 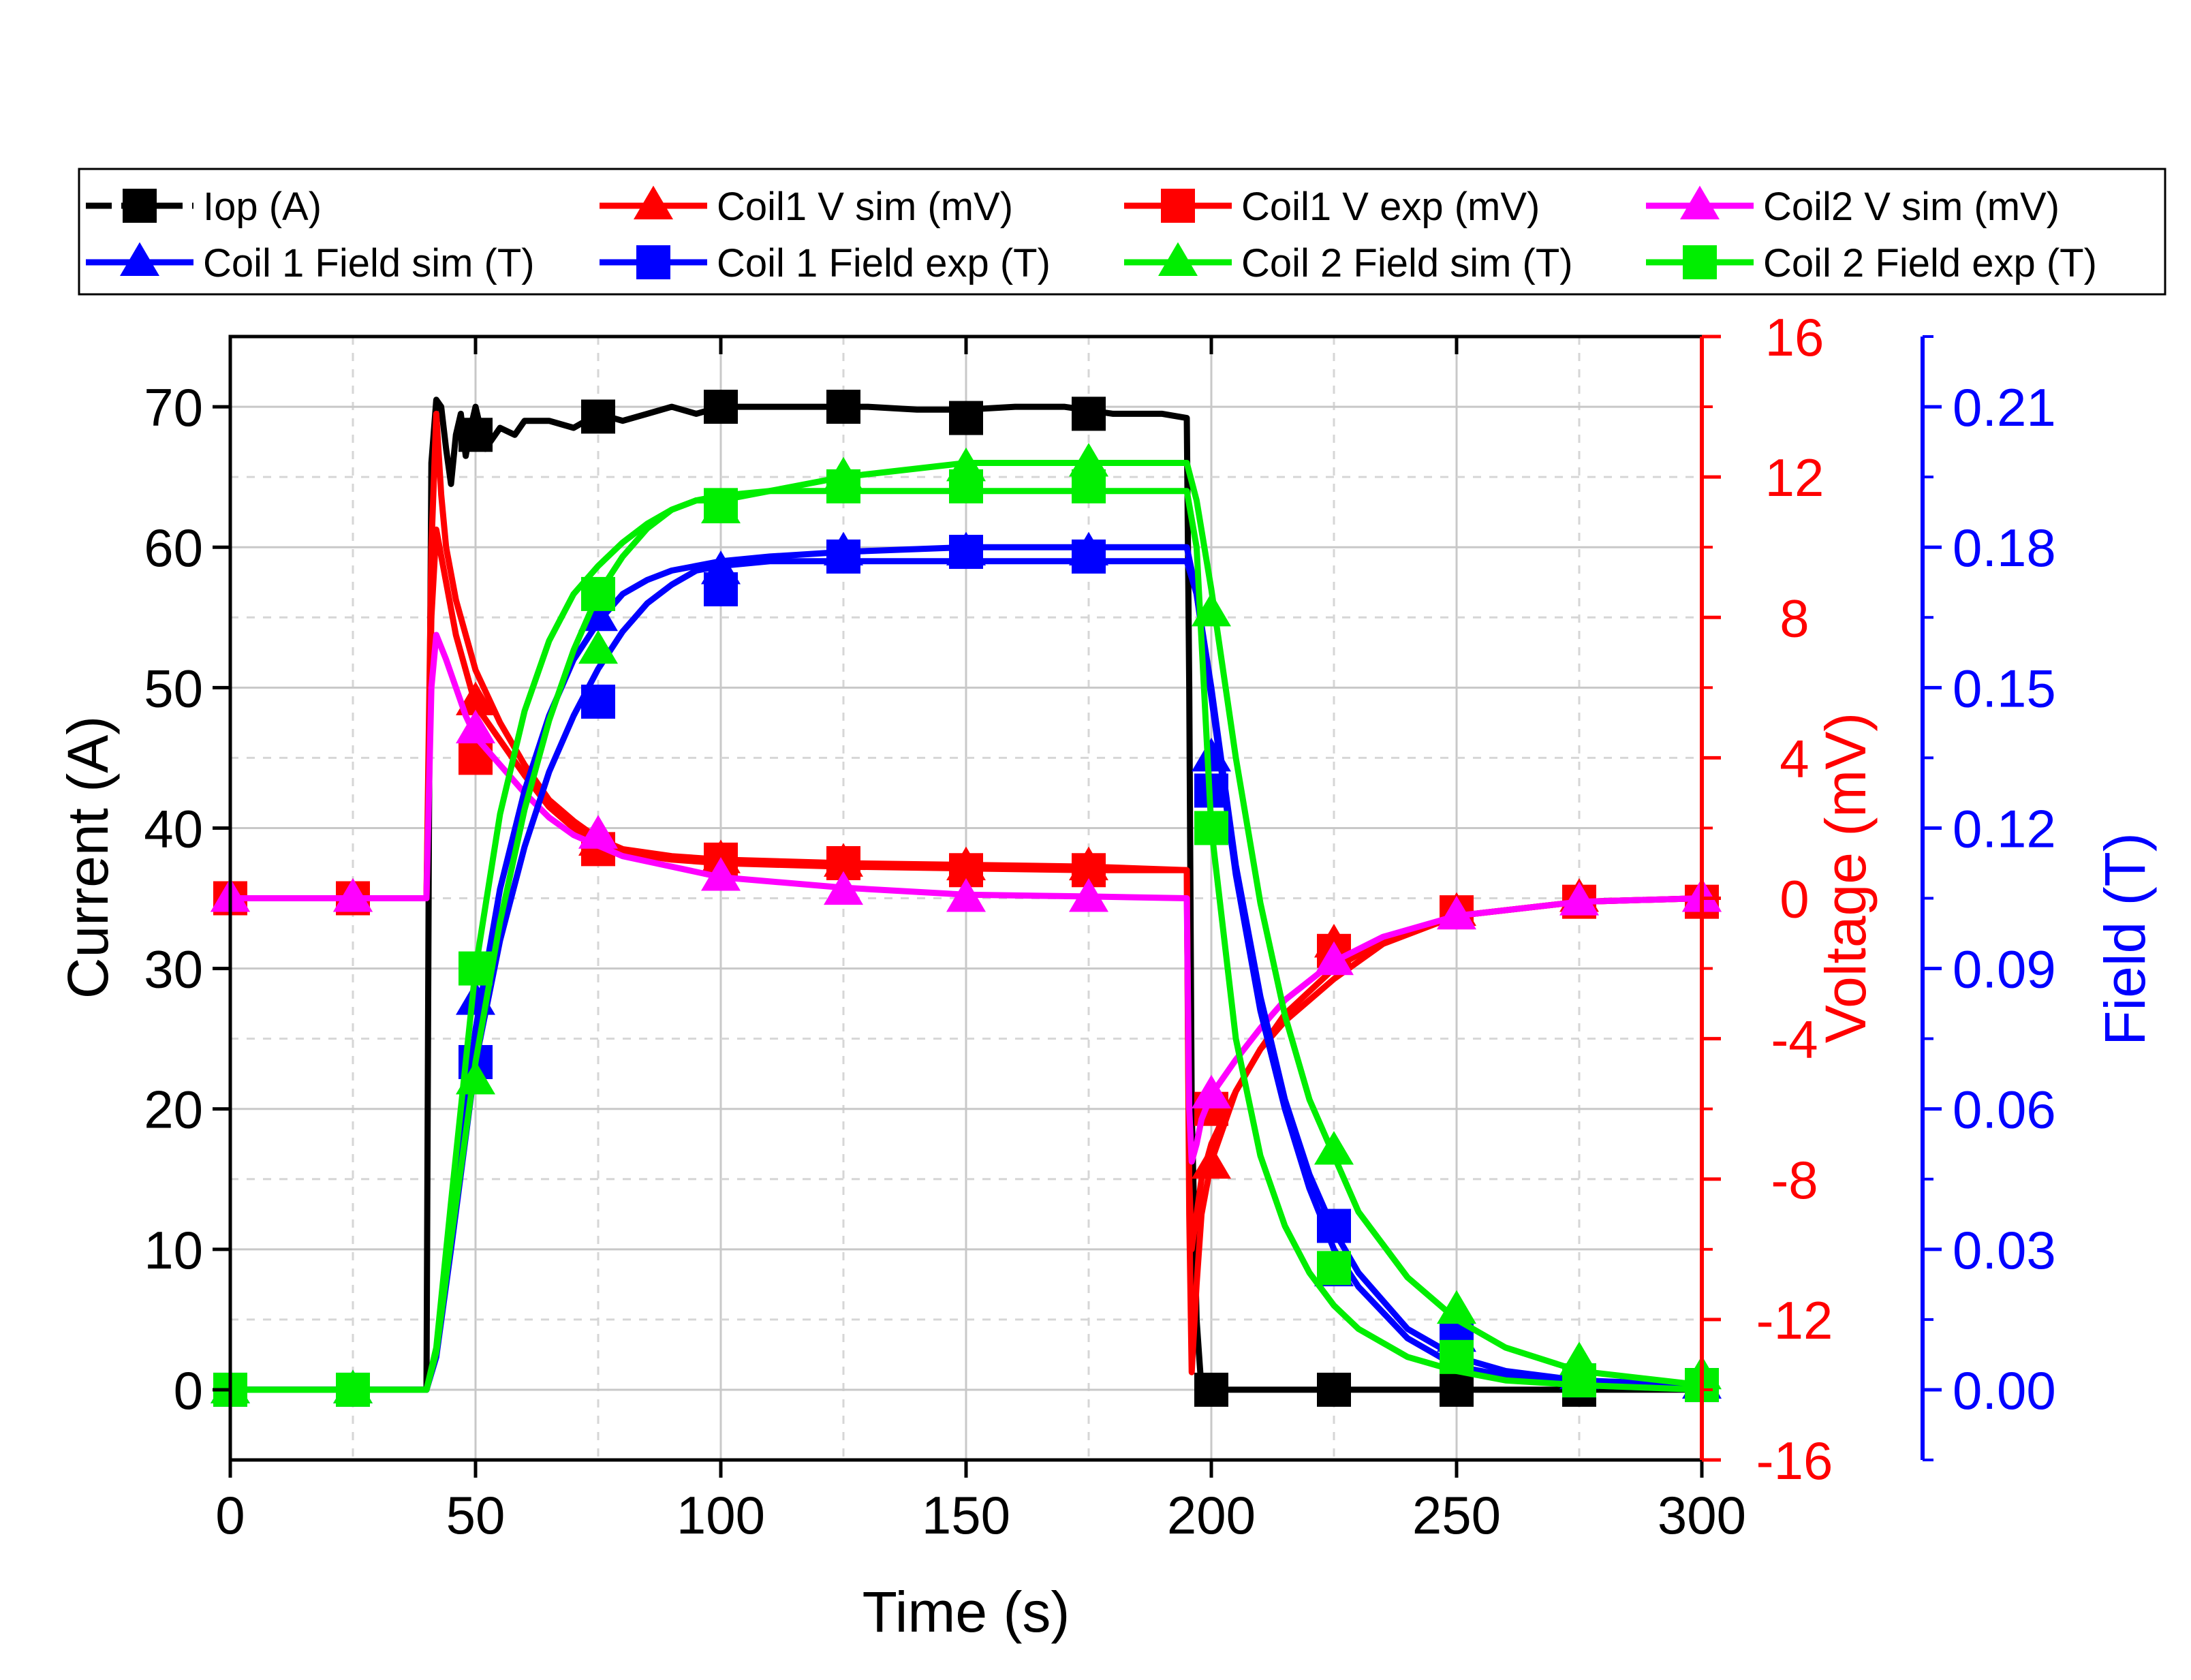 What do you see at coordinates (173, 1250) in the screenshot?
I see `y-left-tick-label: 10` at bounding box center [173, 1250].